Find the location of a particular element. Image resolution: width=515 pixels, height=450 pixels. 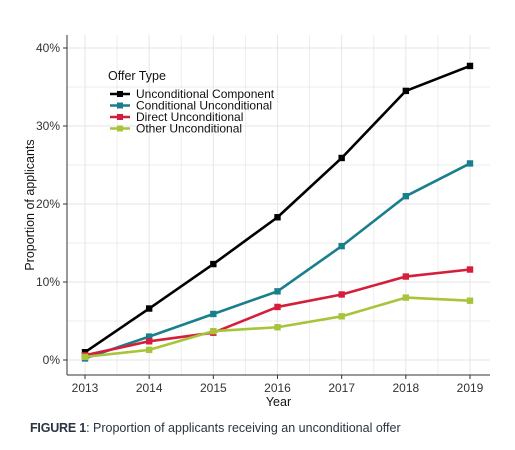

x-axis-title: Year is located at coordinates (278, 402).